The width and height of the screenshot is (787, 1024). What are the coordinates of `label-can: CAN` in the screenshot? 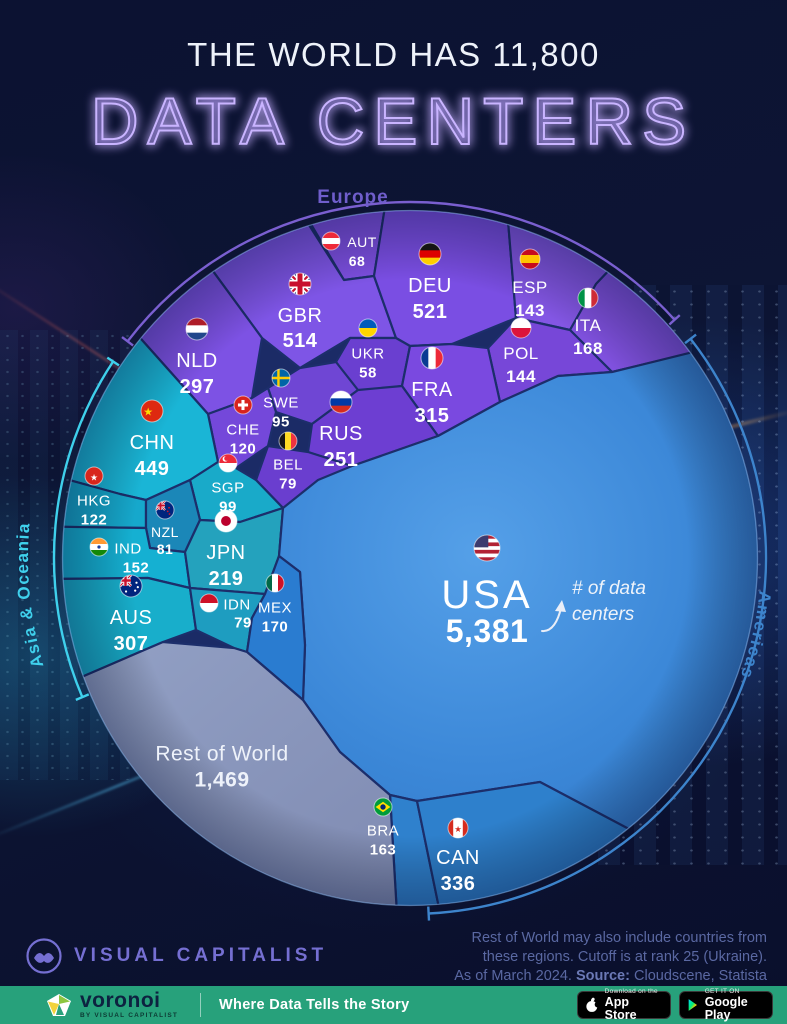 It's located at (458, 858).